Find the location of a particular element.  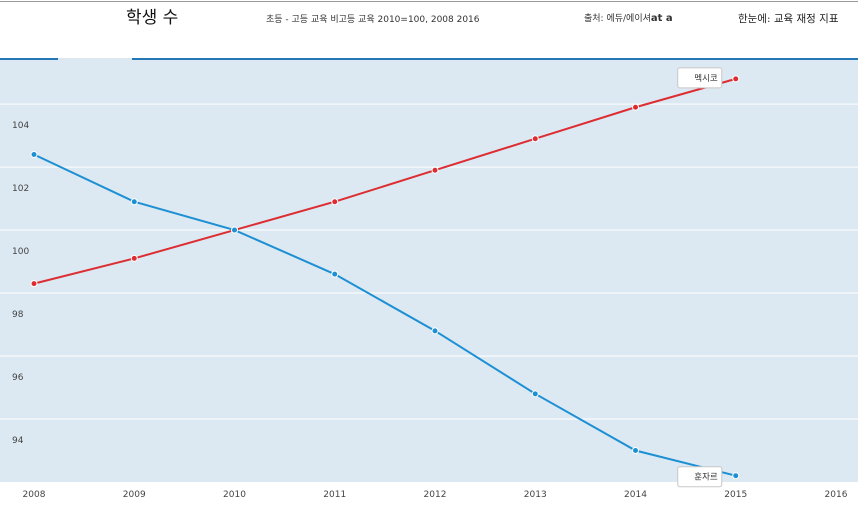

chart-title: 학생 수 is located at coordinates (152, 18).